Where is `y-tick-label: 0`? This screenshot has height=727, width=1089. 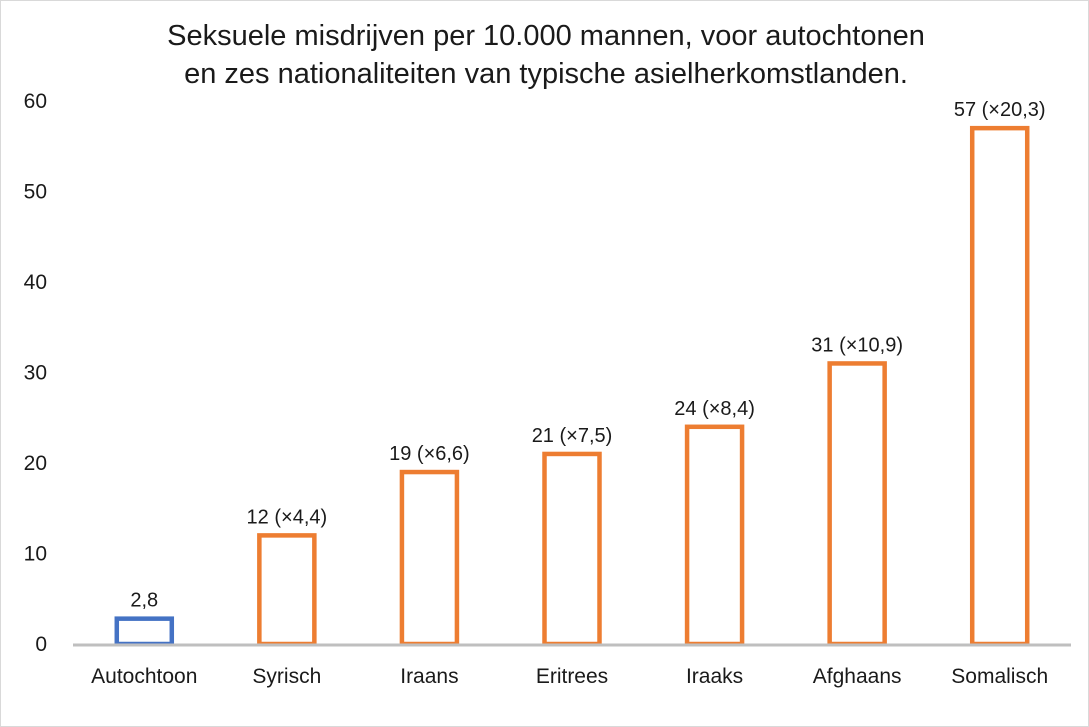 y-tick-label: 0 is located at coordinates (41, 644).